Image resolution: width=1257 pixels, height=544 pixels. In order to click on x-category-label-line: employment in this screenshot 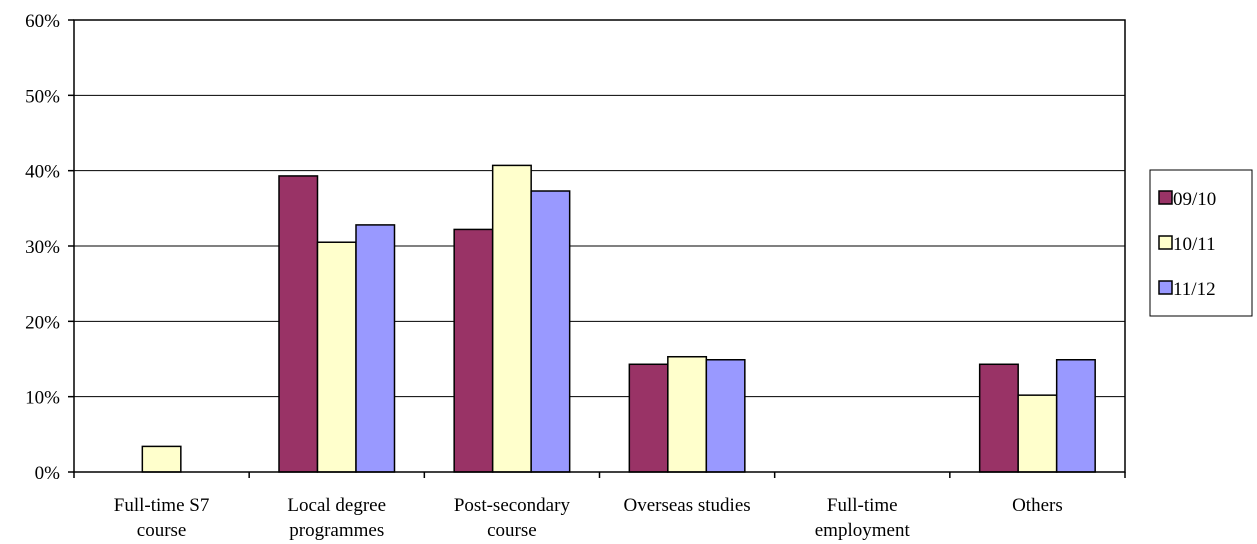, I will do `click(863, 530)`.